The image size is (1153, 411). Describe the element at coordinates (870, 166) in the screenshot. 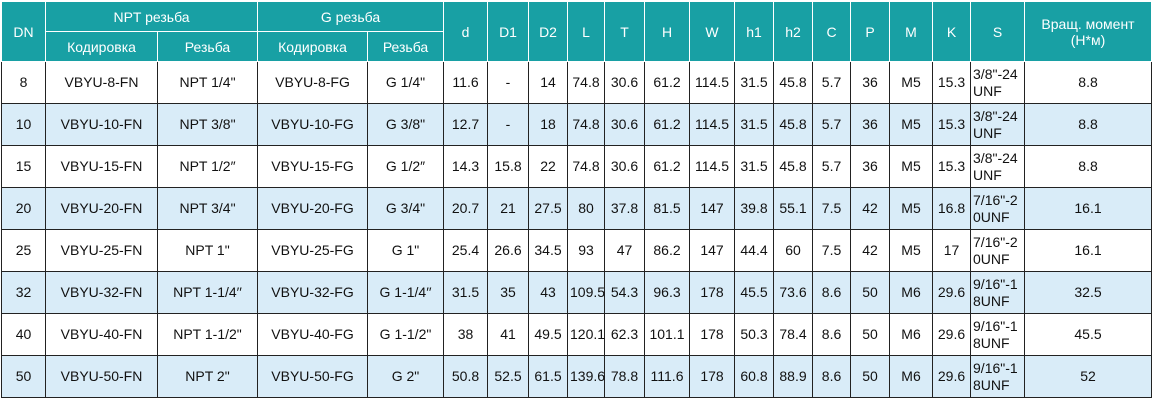

I see `table-cell: 36` at that location.